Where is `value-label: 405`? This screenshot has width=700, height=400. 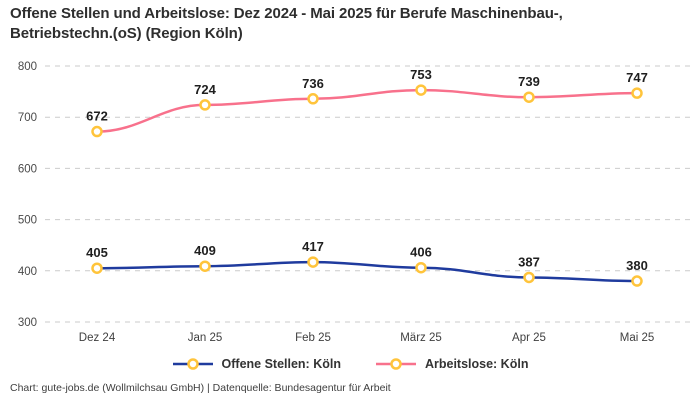
value-label: 405 is located at coordinates (97, 252).